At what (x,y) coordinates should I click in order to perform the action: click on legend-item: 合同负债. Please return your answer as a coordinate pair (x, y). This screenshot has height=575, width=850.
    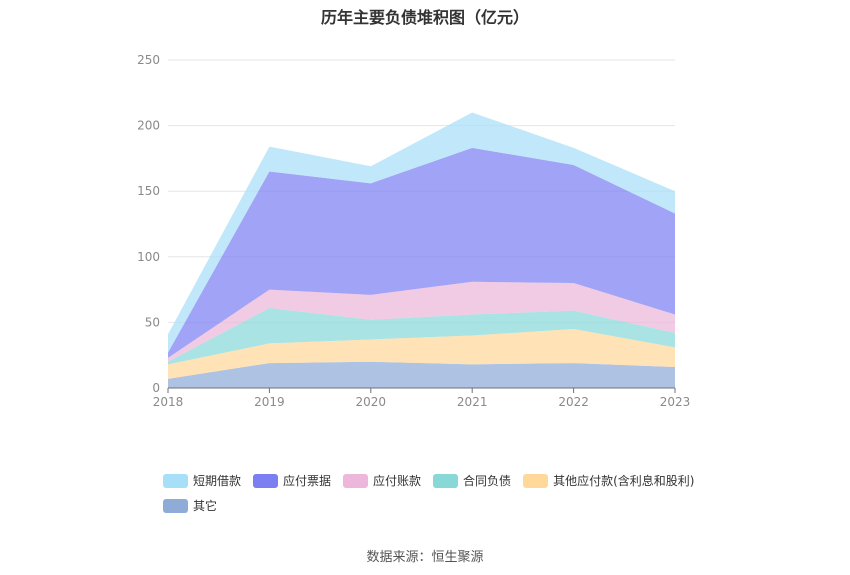
    Looking at the image, I should click on (472, 480).